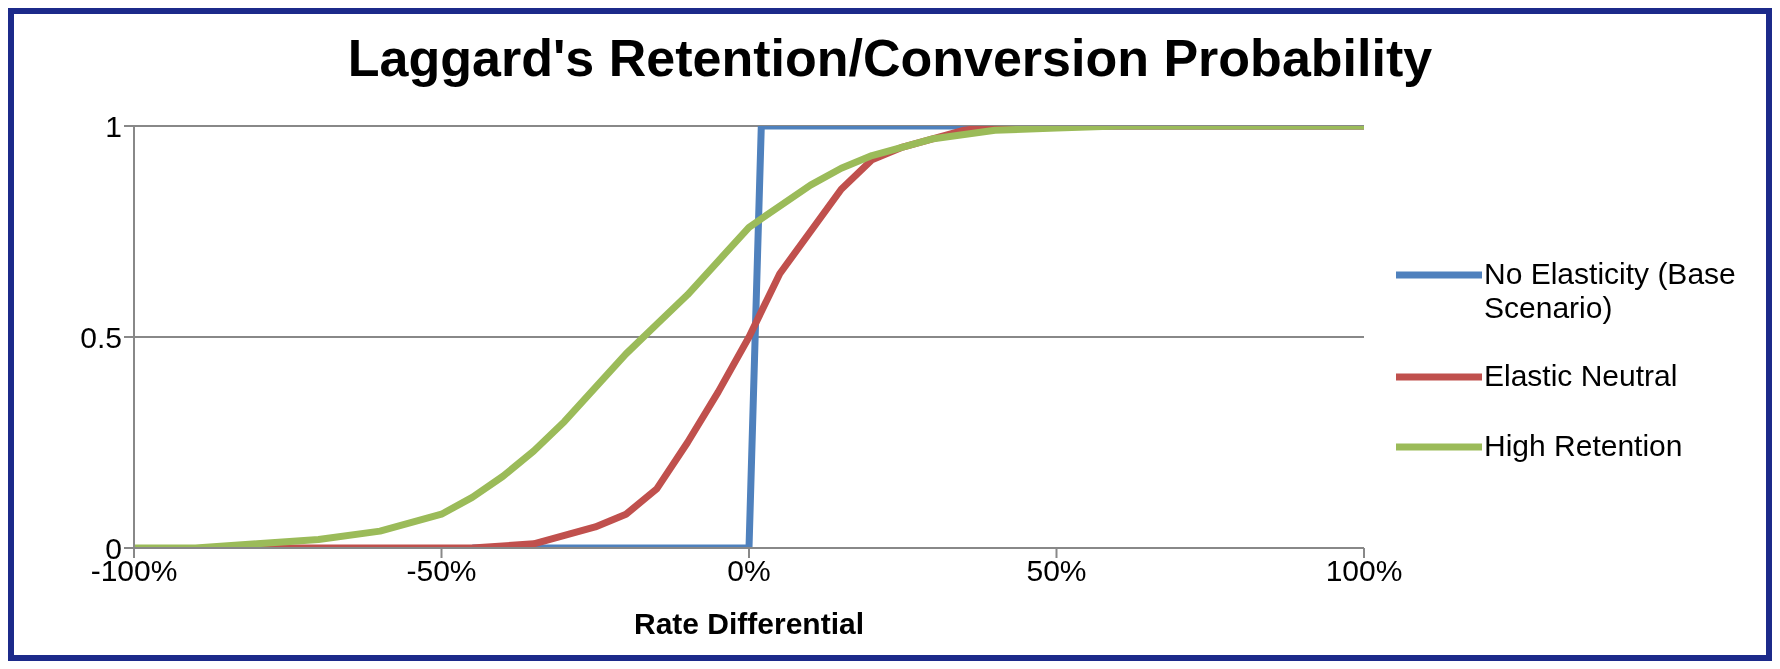 The height and width of the screenshot is (669, 1780). What do you see at coordinates (1610, 291) in the screenshot?
I see `legend-label: No Elasticity (Base Scenario)` at bounding box center [1610, 291].